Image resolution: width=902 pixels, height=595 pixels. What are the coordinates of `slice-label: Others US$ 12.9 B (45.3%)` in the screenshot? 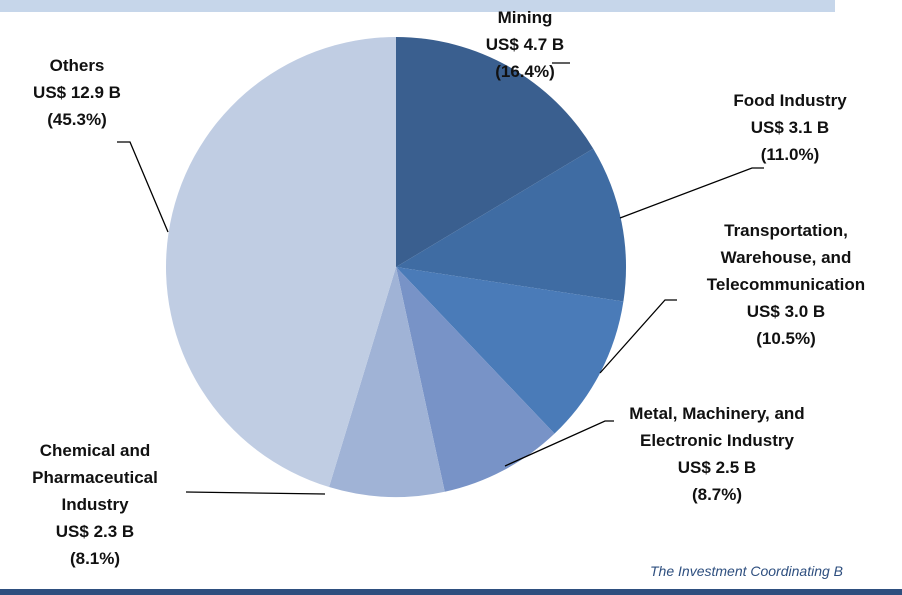 It's located at (78, 92).